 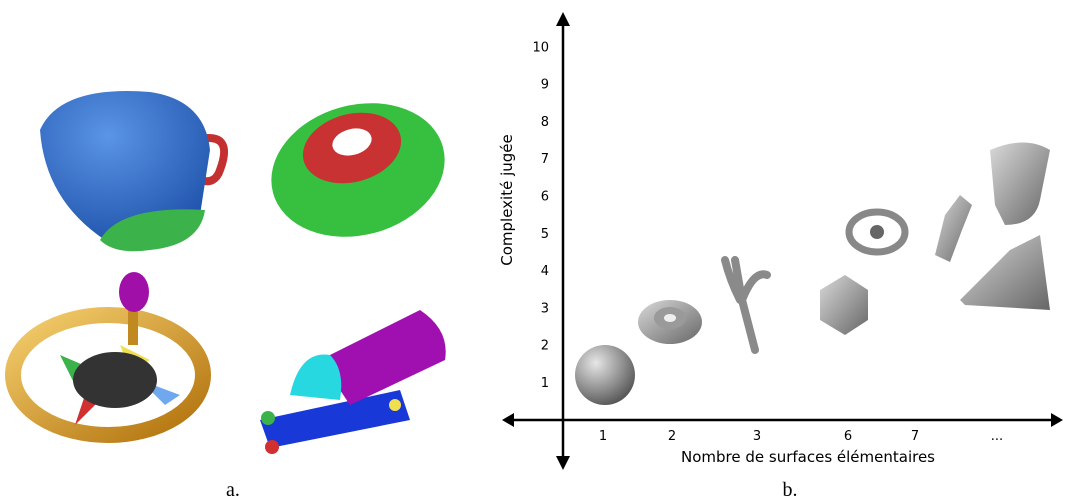 What do you see at coordinates (545, 346) in the screenshot?
I see `y-tick-label: 2` at bounding box center [545, 346].